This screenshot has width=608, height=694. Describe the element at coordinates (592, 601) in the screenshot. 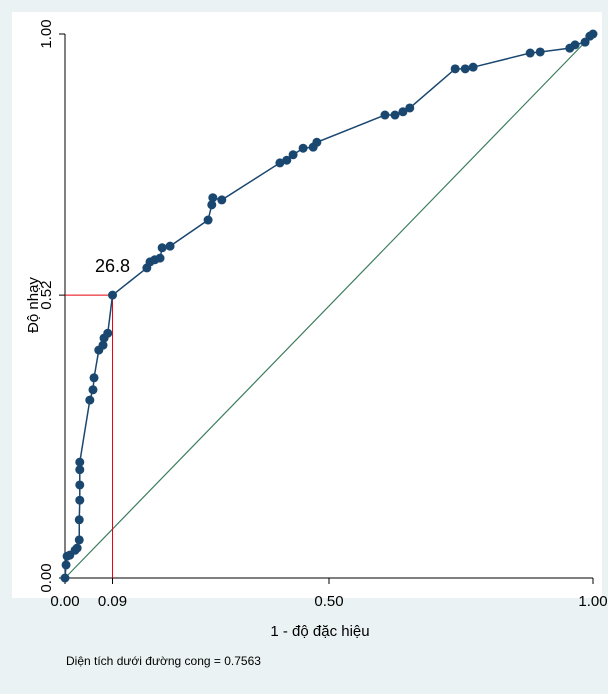

I see `x-tick-label: 1.00` at that location.